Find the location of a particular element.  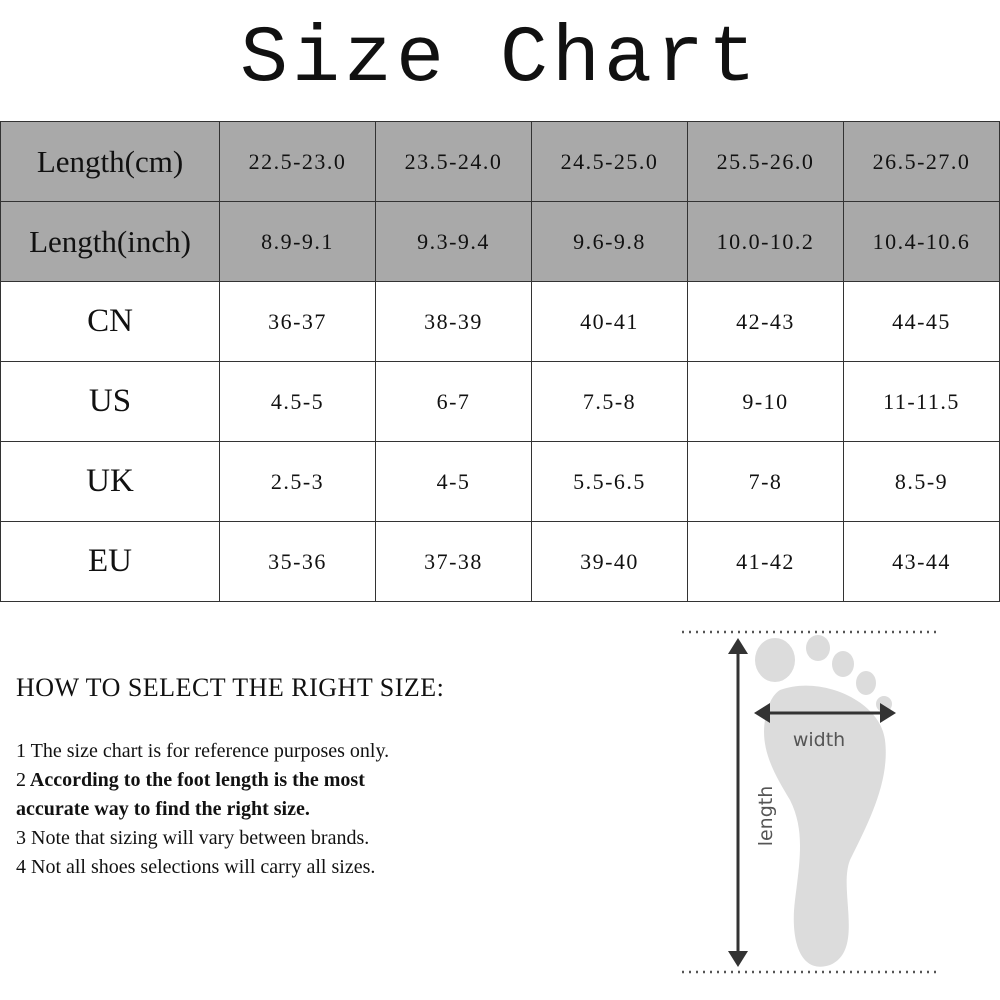

table-row: EU 35-36 37-38 39-40 41-42 43-44 is located at coordinates (500, 561).